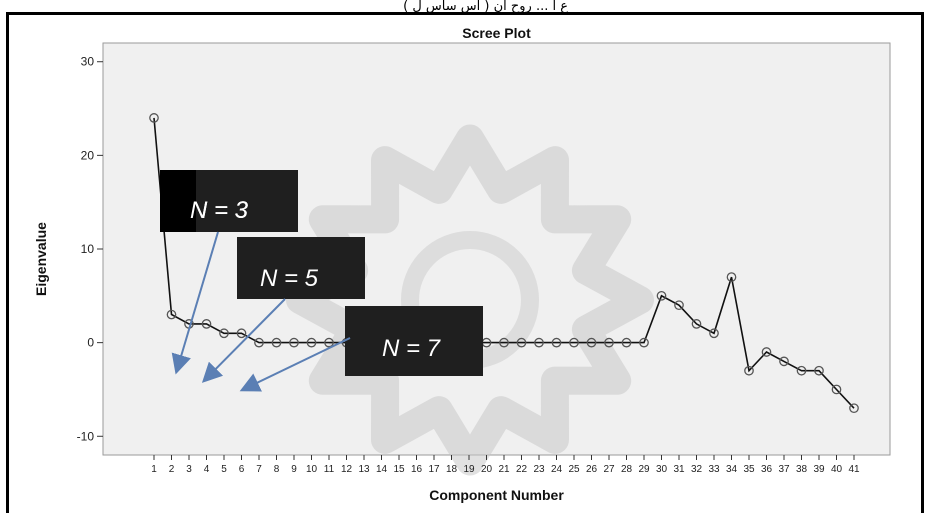 Image resolution: width=928 pixels, height=513 pixels. Describe the element at coordinates (679, 469) in the screenshot. I see `x-tick-label: 31` at that location.